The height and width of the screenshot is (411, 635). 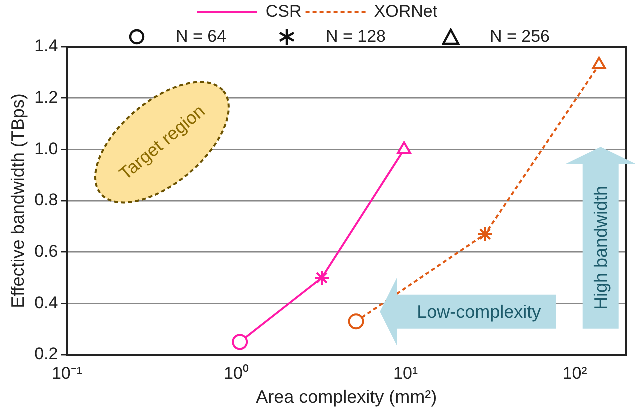 What do you see at coordinates (46, 302) in the screenshot?
I see `y-tick-label: 0.4` at bounding box center [46, 302].